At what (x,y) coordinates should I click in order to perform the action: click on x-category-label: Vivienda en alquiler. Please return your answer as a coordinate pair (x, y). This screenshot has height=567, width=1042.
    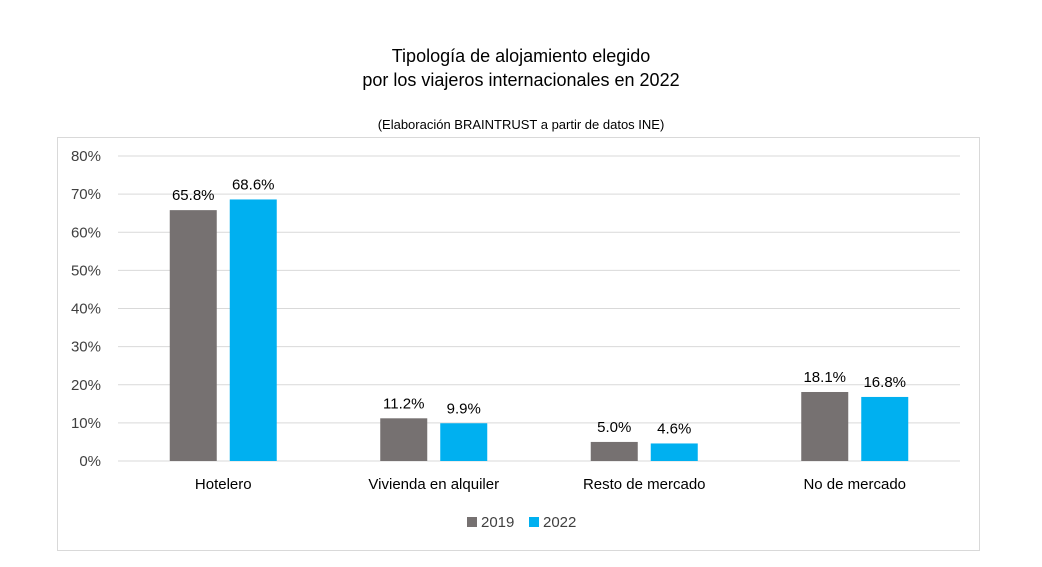
    Looking at the image, I should click on (433, 484).